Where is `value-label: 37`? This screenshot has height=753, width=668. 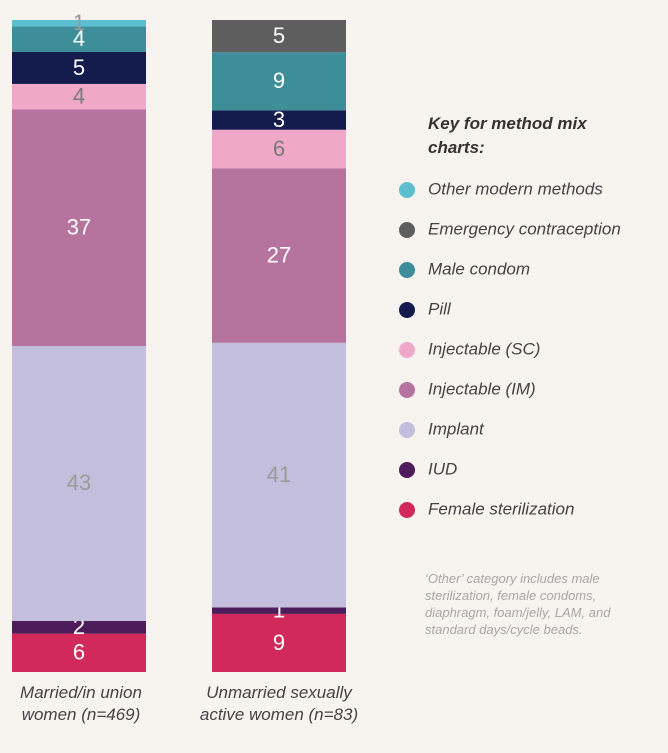 value-label: 37 is located at coordinates (79, 227).